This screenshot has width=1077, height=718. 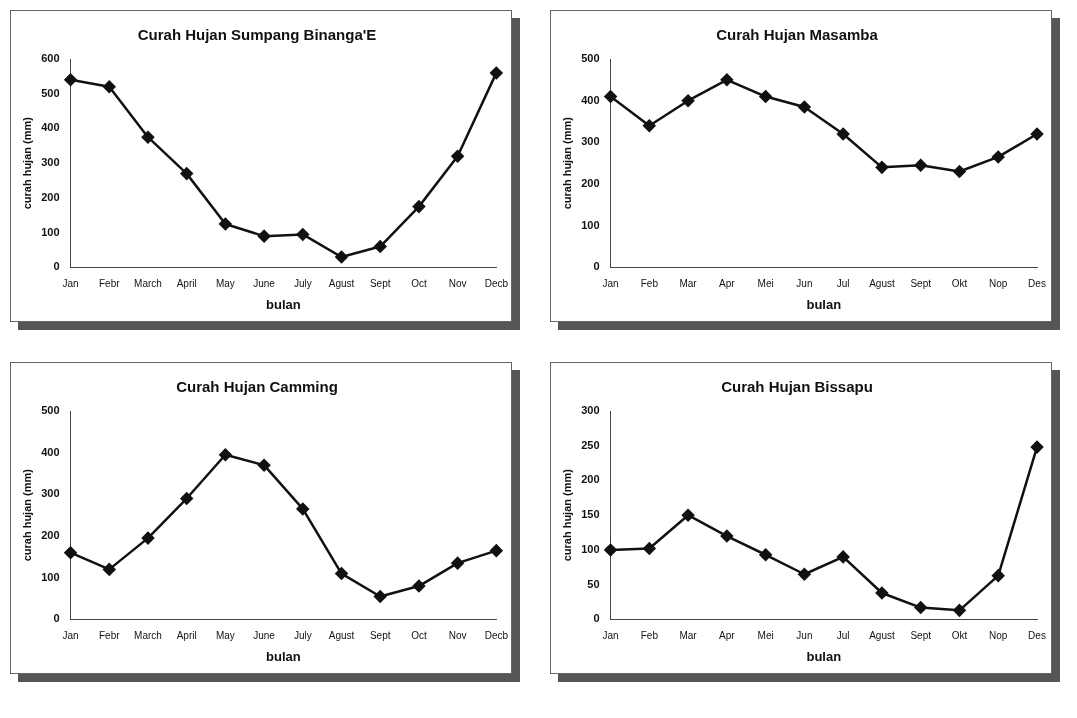 What do you see at coordinates (457, 636) in the screenshot?
I see `x-tick-label: Nov` at bounding box center [457, 636].